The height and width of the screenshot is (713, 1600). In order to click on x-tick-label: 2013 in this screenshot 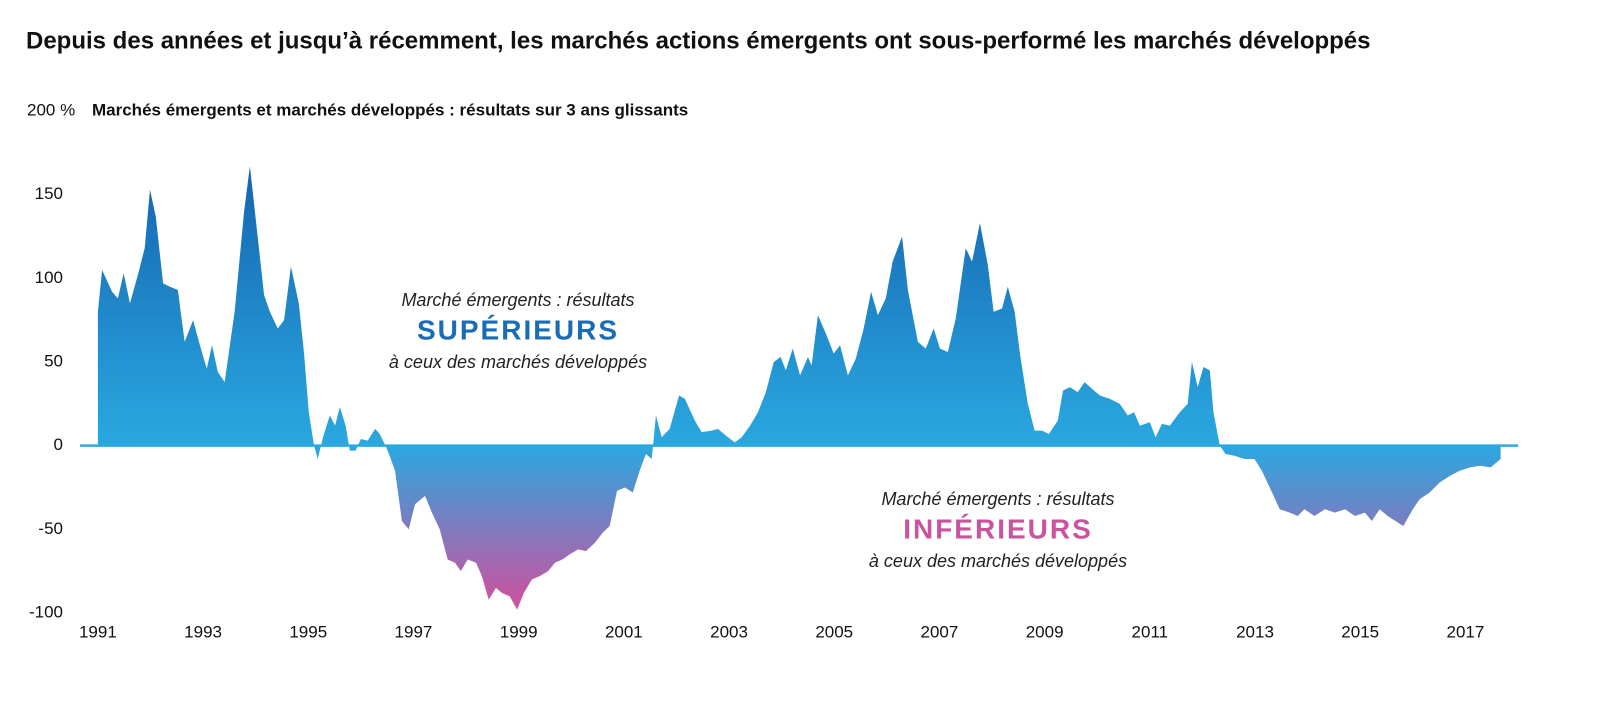, I will do `click(1255, 631)`.